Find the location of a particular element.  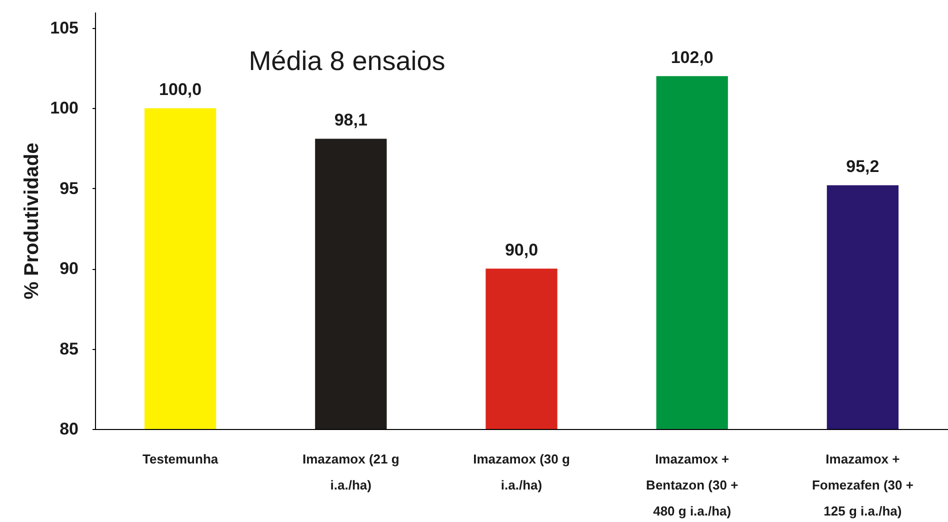

y-tick-label: 80 is located at coordinates (69, 429).